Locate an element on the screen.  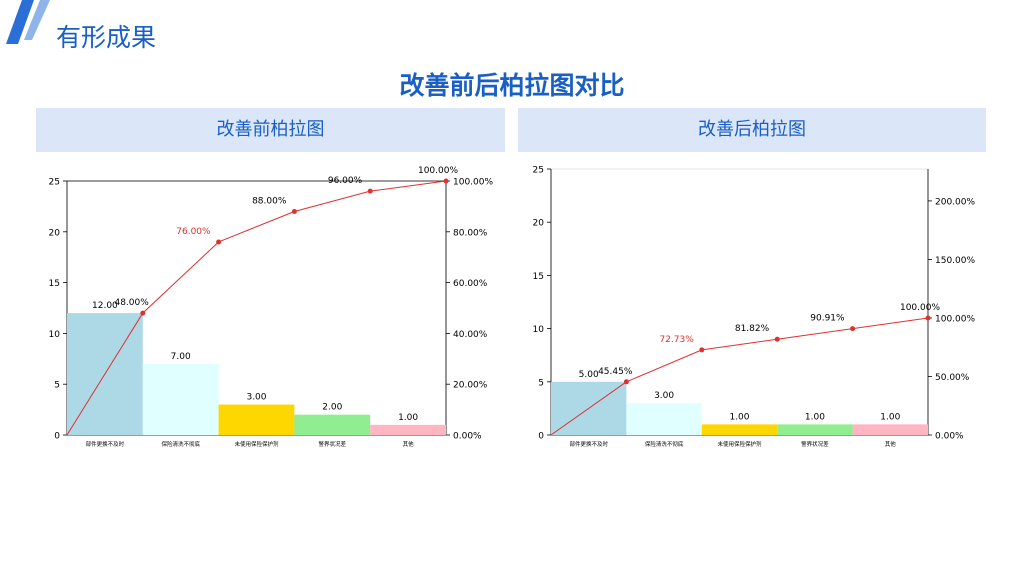
cumulative-label: 45.45% is located at coordinates (615, 372).